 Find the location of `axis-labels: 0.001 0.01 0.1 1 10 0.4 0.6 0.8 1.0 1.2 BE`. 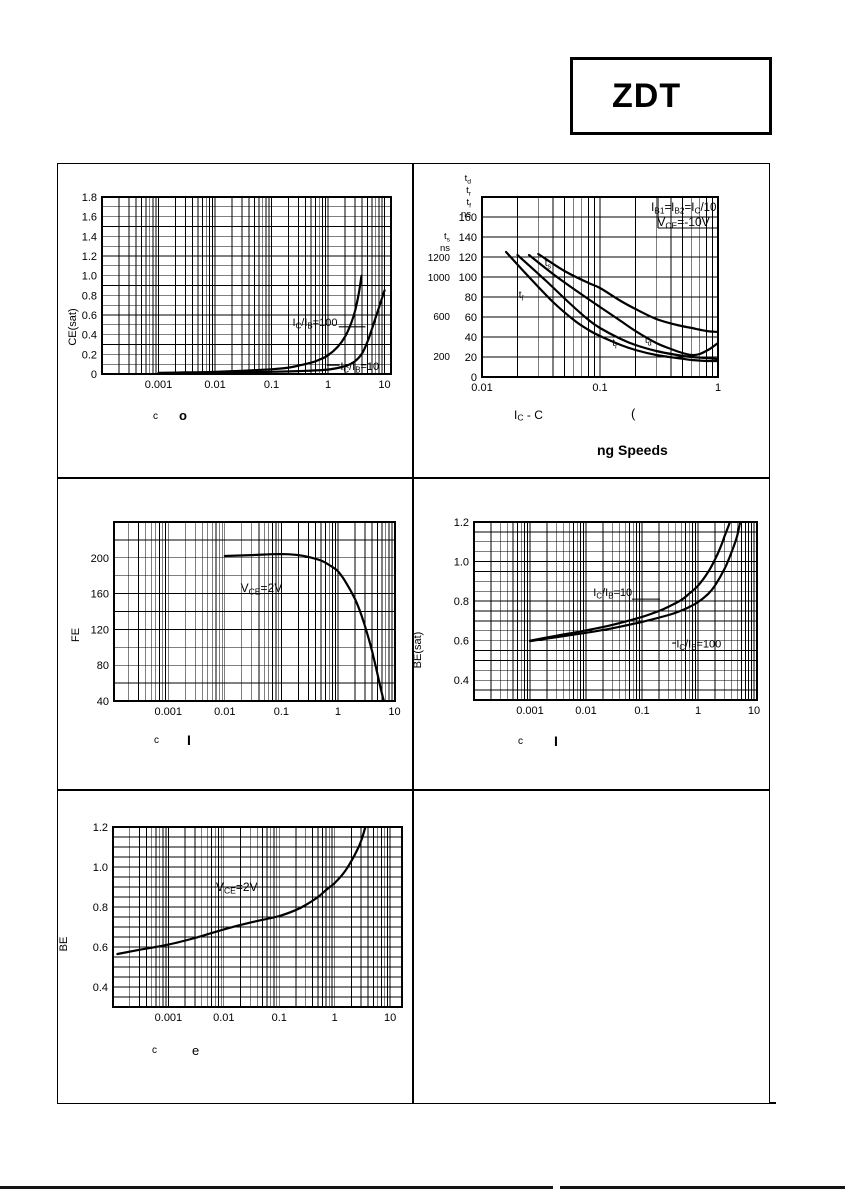

axis-labels: 0.001 0.01 0.1 1 10 0.4 0.6 0.8 1.0 1.2 BE is located at coordinates (227, 923).